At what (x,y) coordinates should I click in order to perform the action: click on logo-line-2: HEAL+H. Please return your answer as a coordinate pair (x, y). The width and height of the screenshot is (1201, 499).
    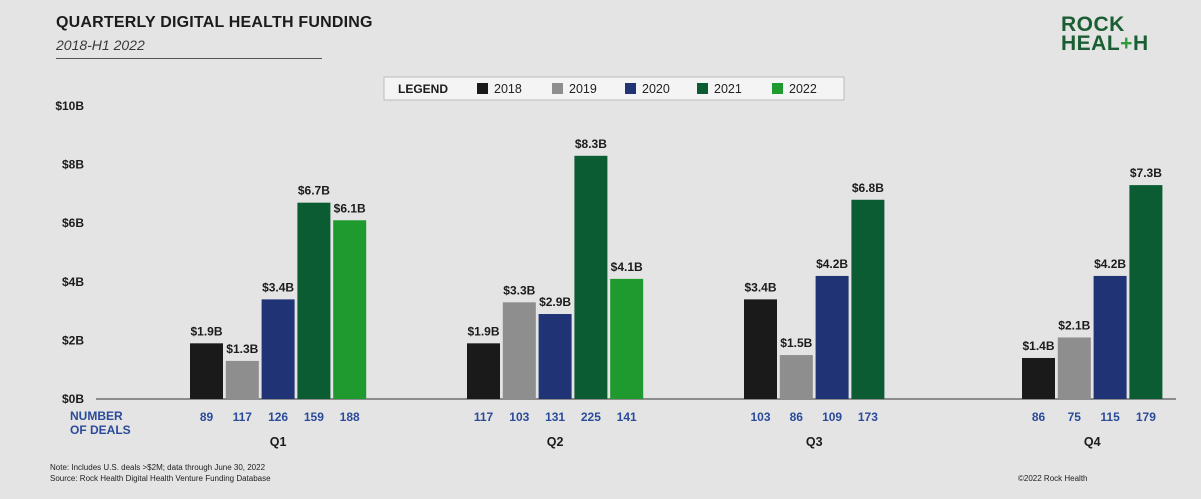
    Looking at the image, I should click on (1111, 43).